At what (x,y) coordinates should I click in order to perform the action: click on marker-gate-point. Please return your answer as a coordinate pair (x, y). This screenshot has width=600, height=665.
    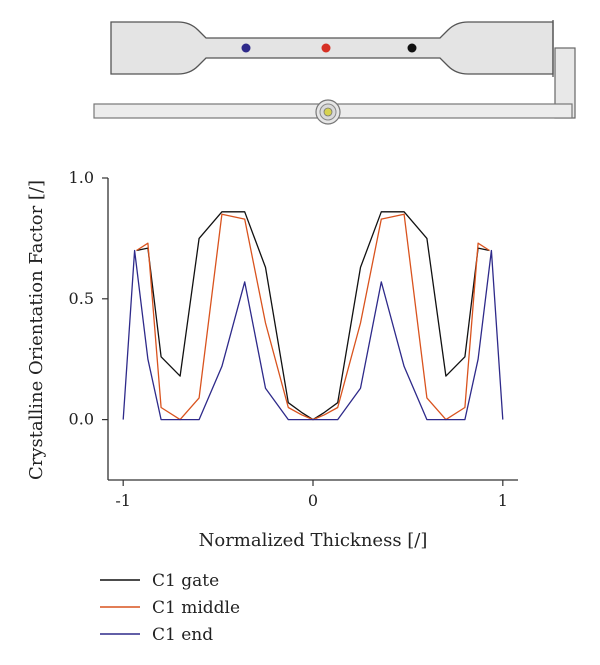
    Looking at the image, I should click on (412, 48).